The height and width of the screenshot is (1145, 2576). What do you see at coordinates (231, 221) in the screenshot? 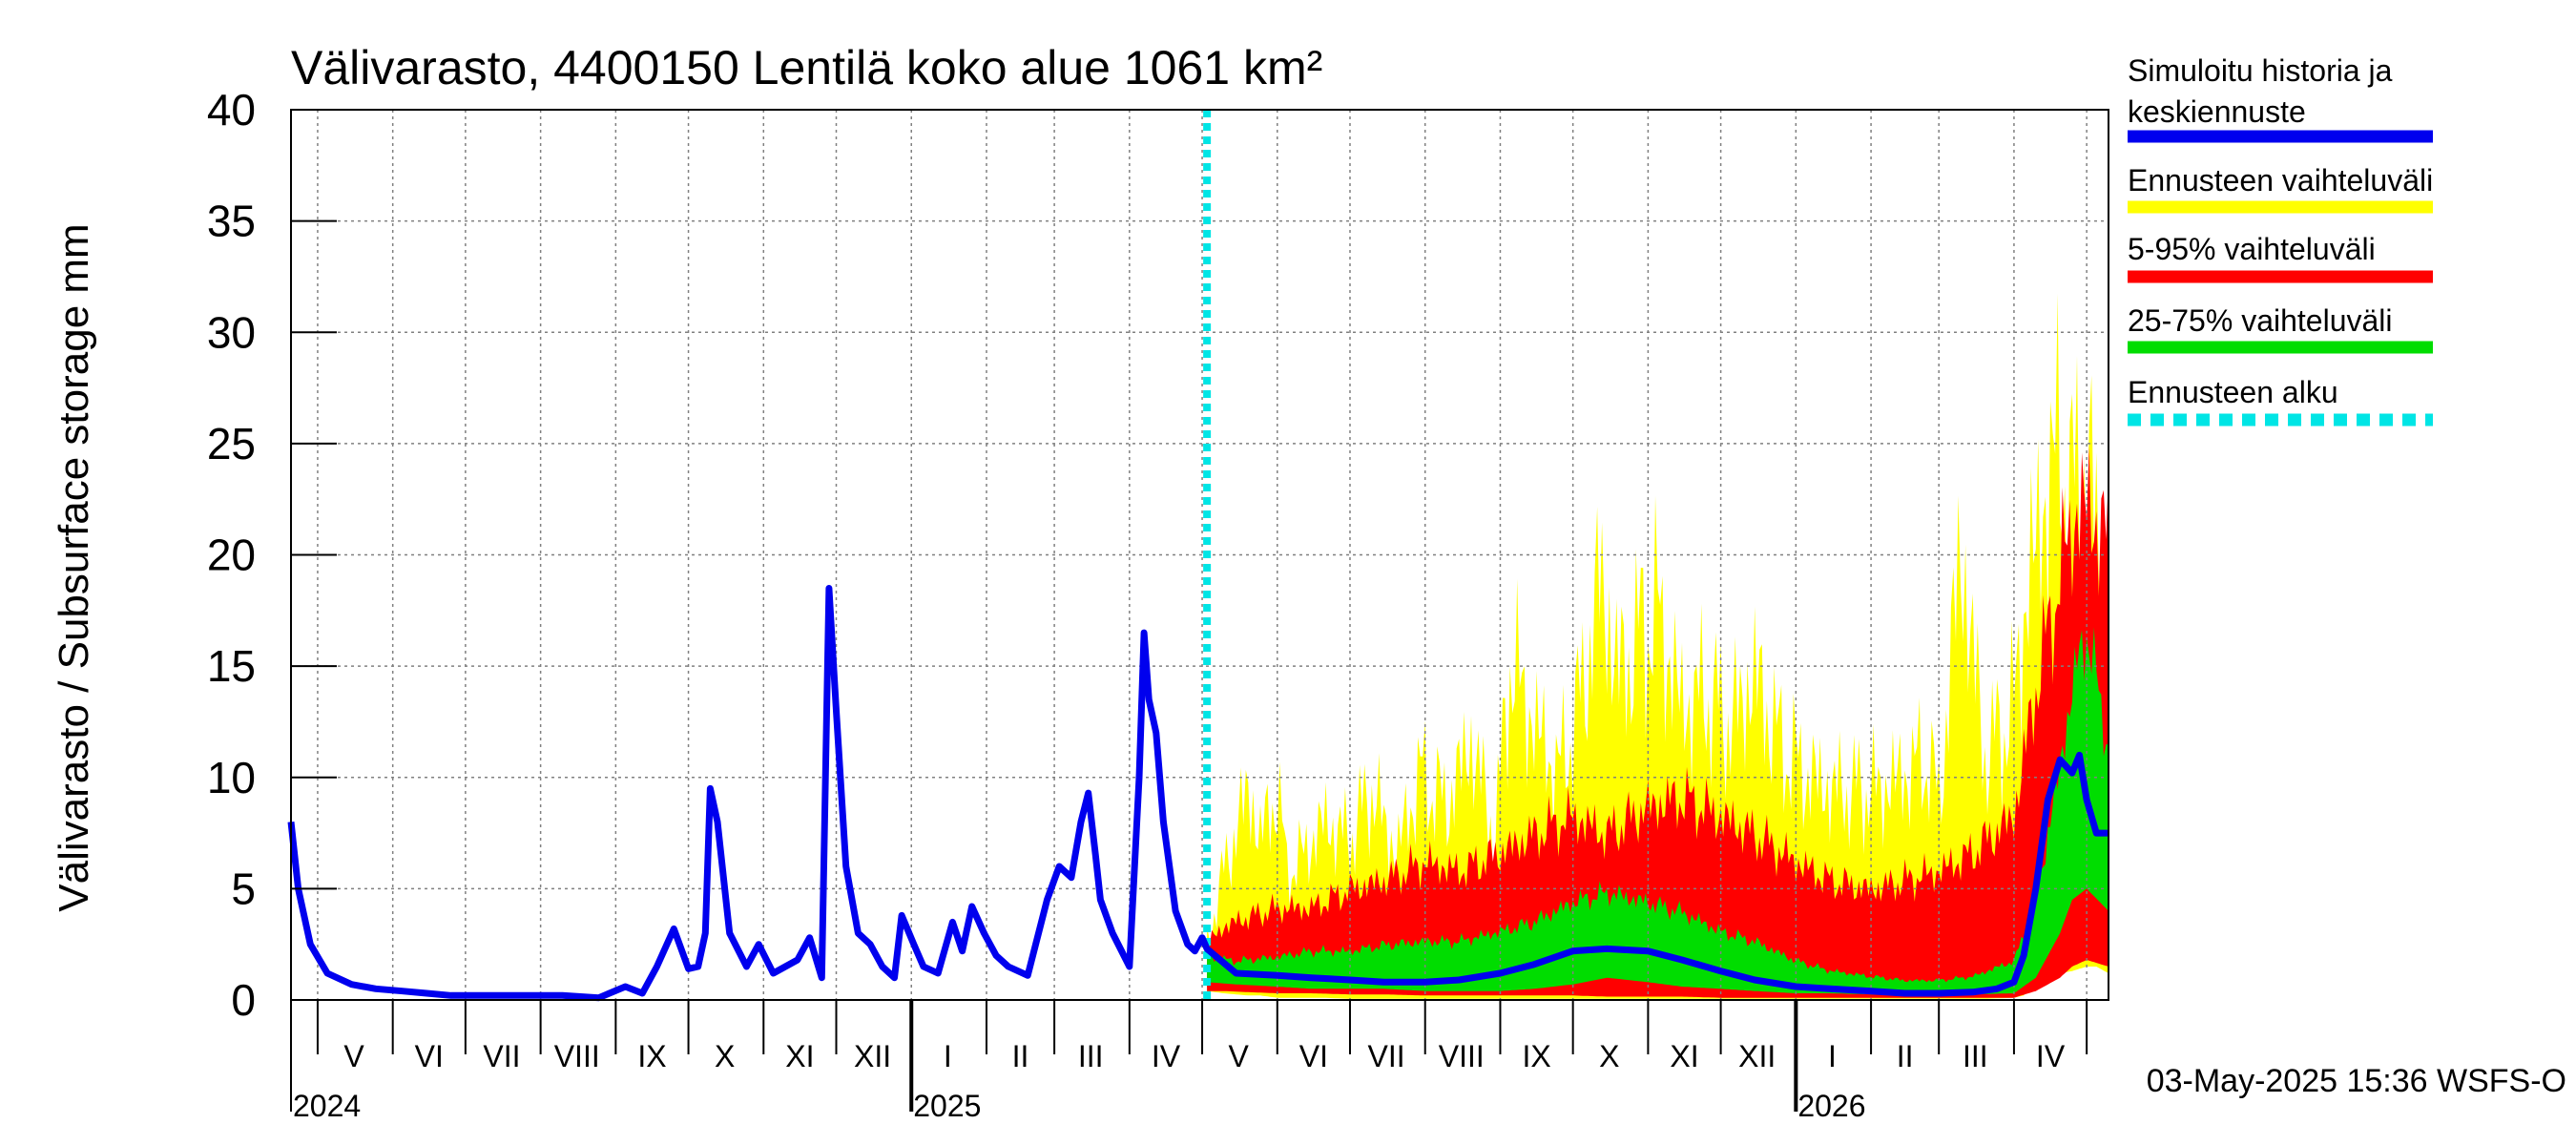
I see `y-tick-label: 35` at bounding box center [231, 221].